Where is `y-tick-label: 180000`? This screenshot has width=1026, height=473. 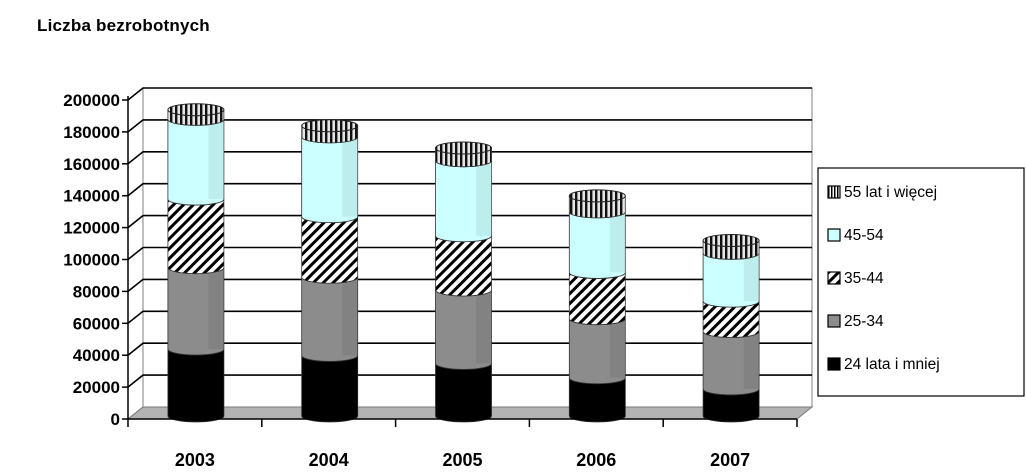
y-tick-label: 180000 is located at coordinates (91, 132).